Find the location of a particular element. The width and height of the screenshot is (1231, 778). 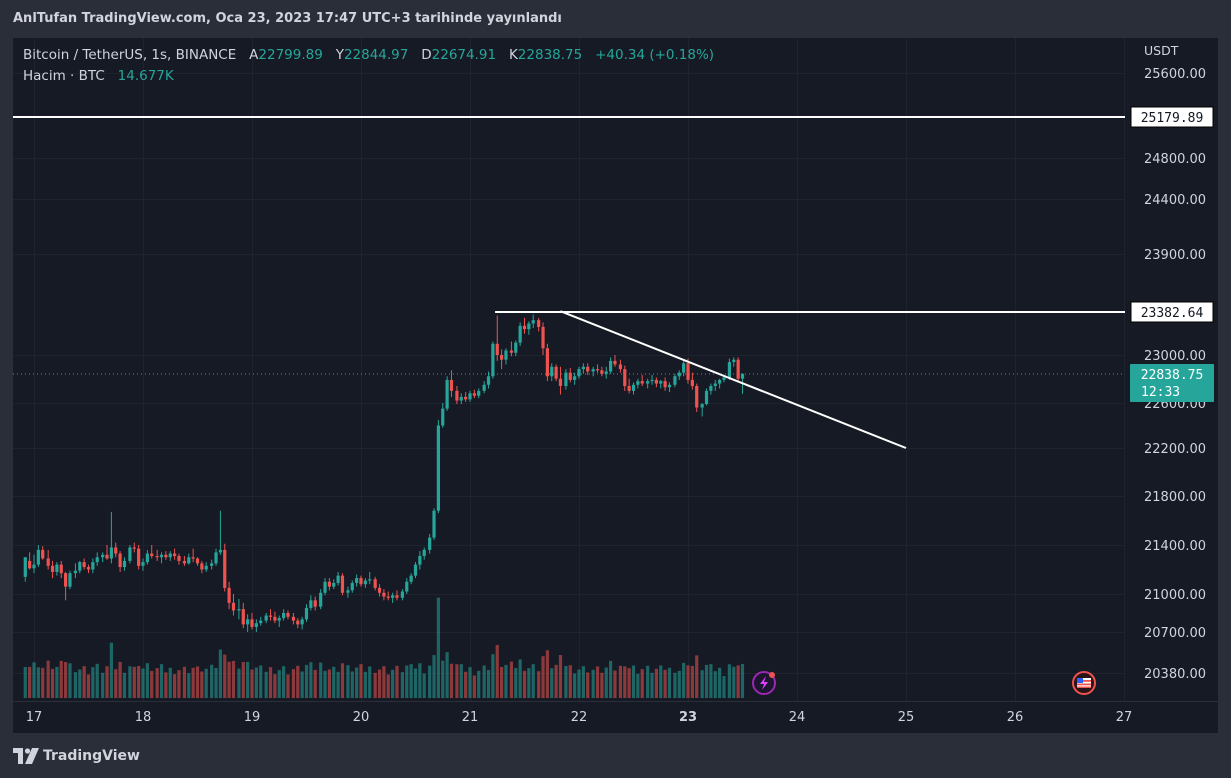

time-axis-tick: 25 is located at coordinates (906, 717).